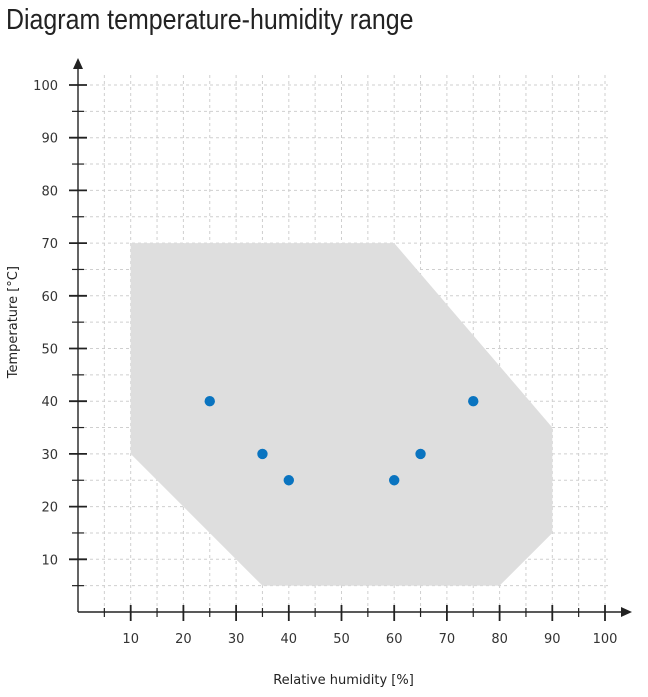 Image resolution: width=648 pixels, height=697 pixels. Describe the element at coordinates (45, 86) in the screenshot. I see `y-tick-label: 100` at that location.